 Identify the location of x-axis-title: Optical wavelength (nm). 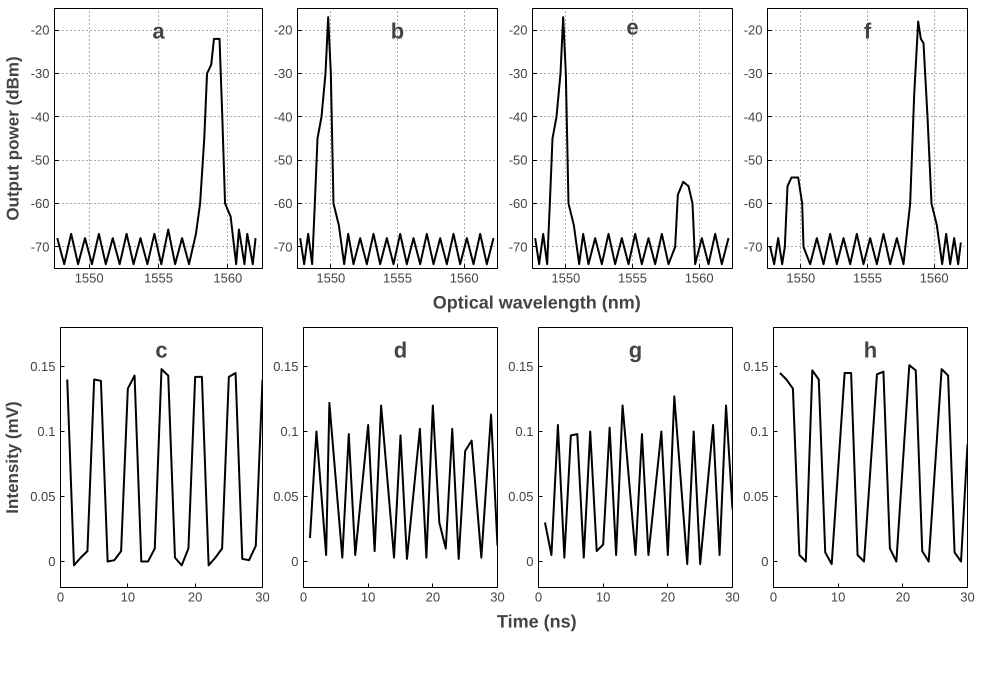
(536, 302).